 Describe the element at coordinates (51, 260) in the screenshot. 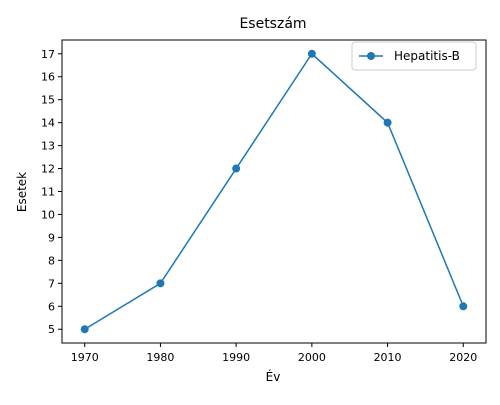

I see `y-tick-label: 8` at that location.